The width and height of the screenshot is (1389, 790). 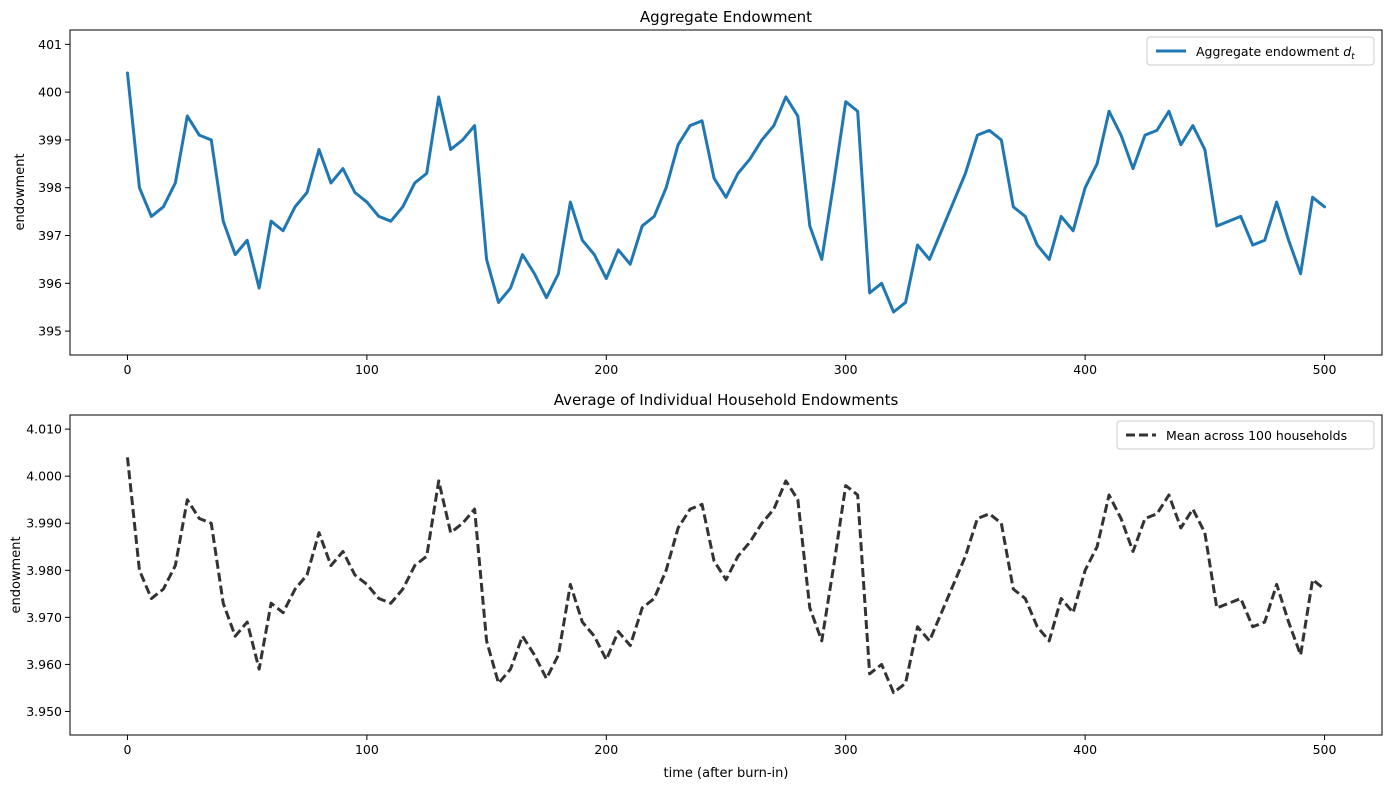 What do you see at coordinates (50, 331) in the screenshot?
I see `y-tick-label: 395` at bounding box center [50, 331].